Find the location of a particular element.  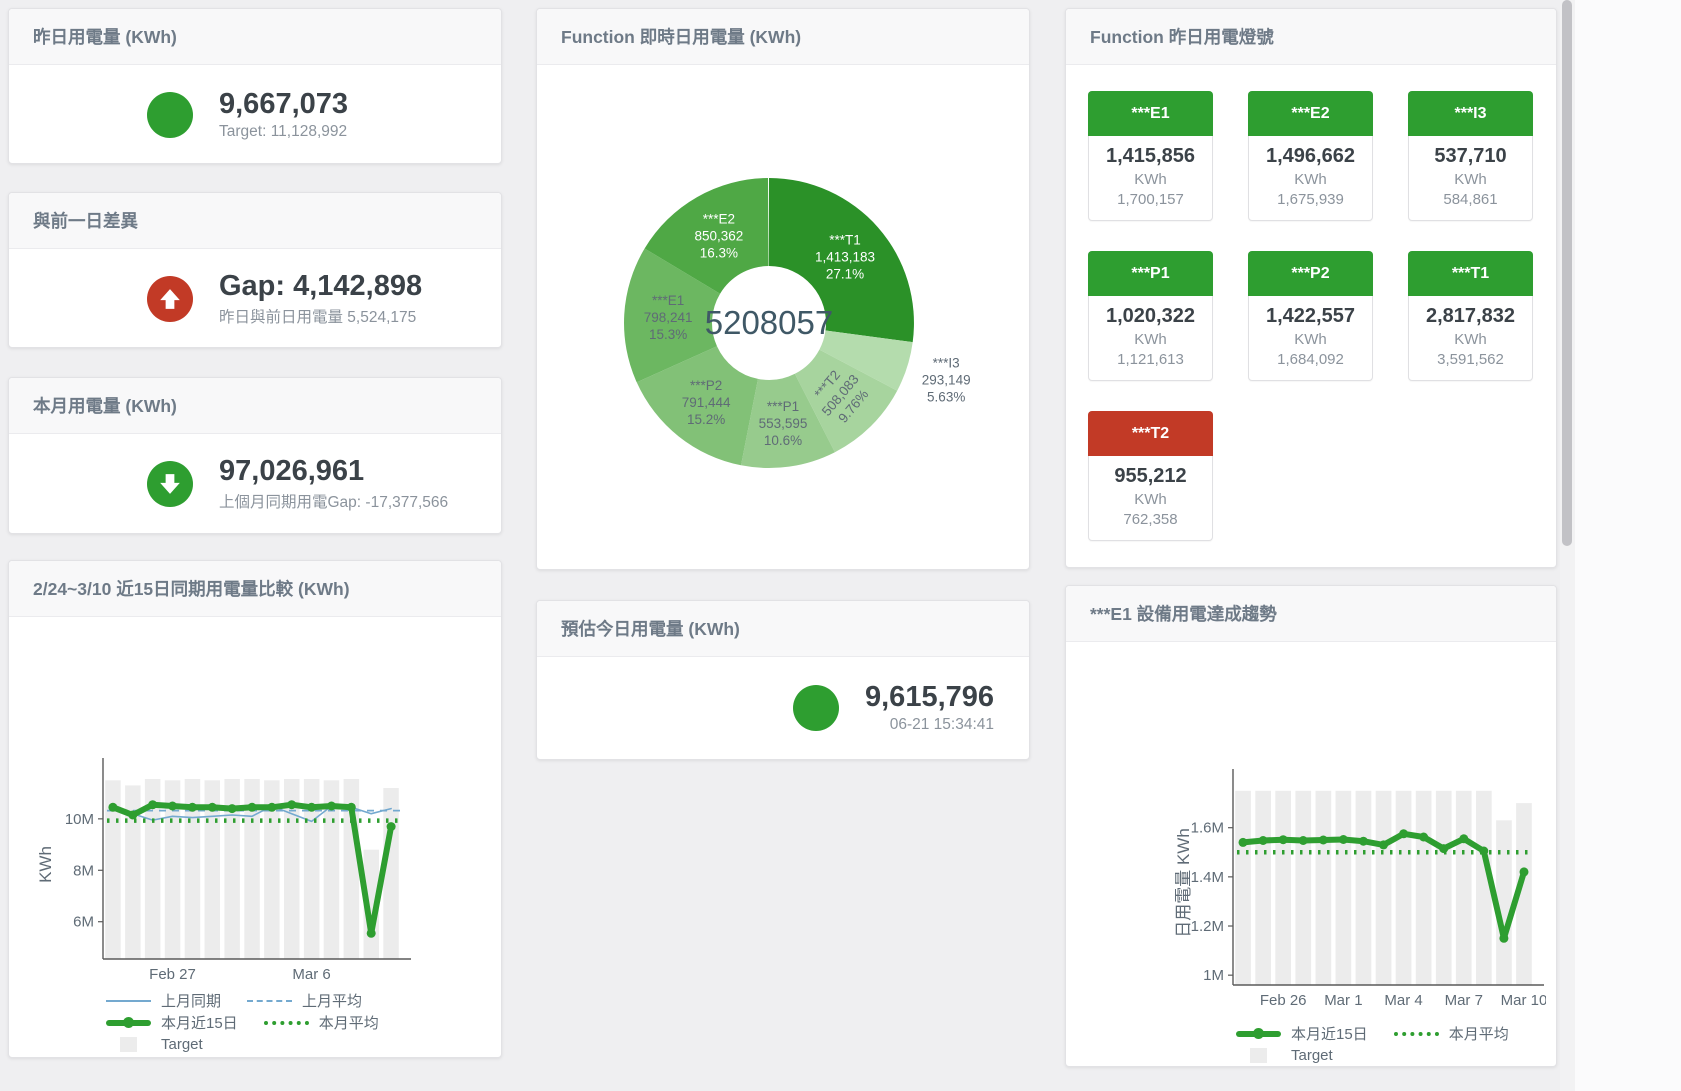

e1-trend-legend: 本月近15日 本月平均 Target is located at coordinates (1372, 1044).